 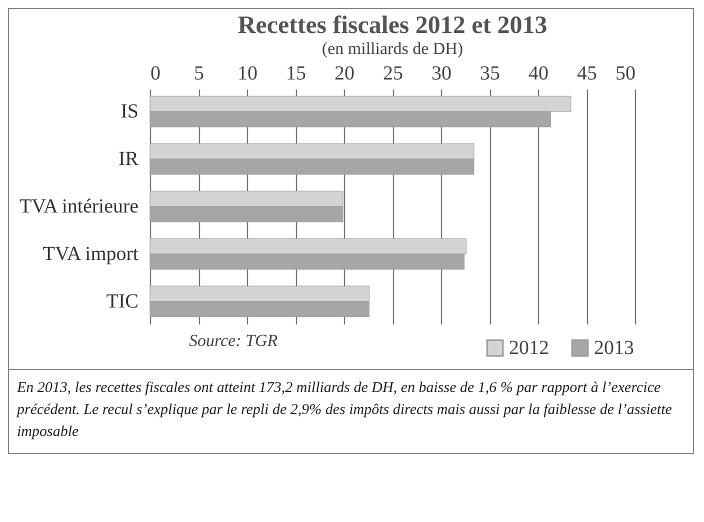 What do you see at coordinates (248, 73) in the screenshot?
I see `x-tick-label: 10` at bounding box center [248, 73].